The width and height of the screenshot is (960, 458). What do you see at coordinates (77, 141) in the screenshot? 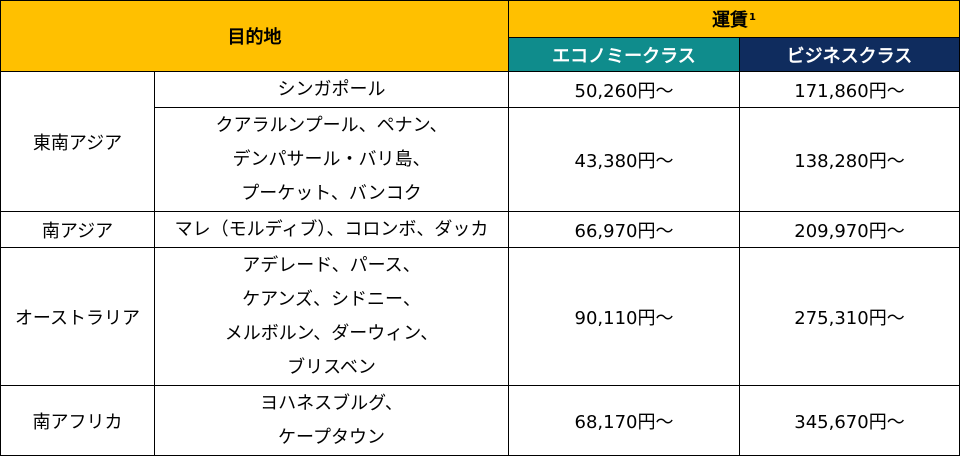
I see `region-cell: 東南アジア` at bounding box center [77, 141].